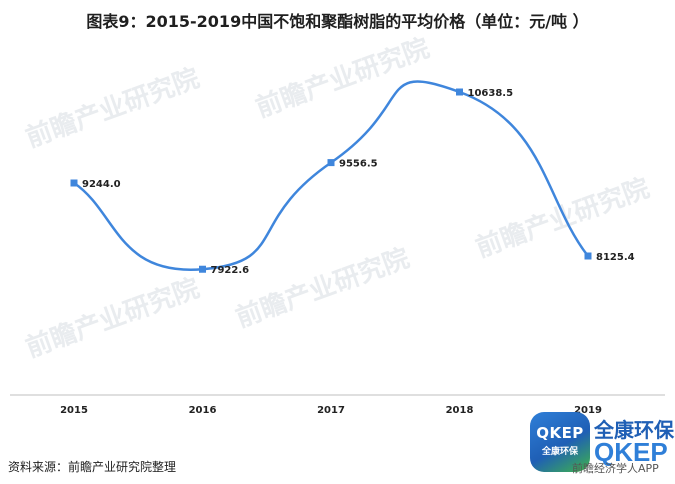 This screenshot has width=675, height=484. Describe the element at coordinates (559, 452) in the screenshot. I see `logo-badge-name: 全康环保` at that location.